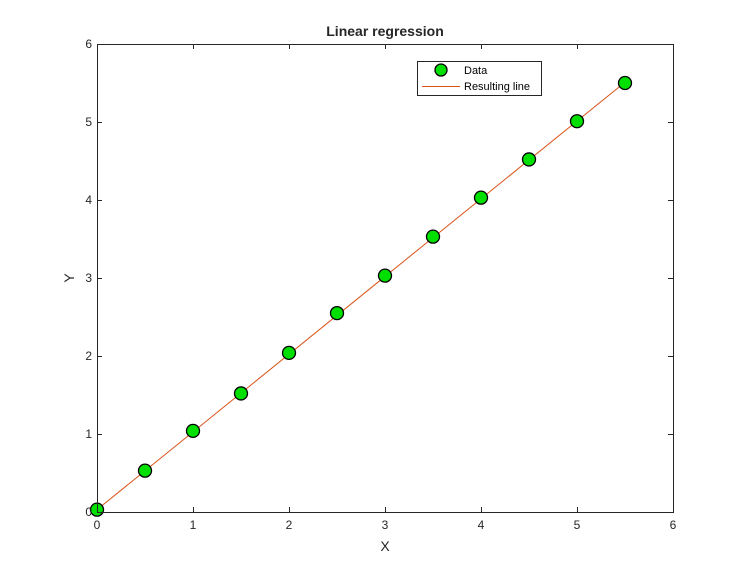  I want to click on y-tick-label: 4, so click(88, 200).